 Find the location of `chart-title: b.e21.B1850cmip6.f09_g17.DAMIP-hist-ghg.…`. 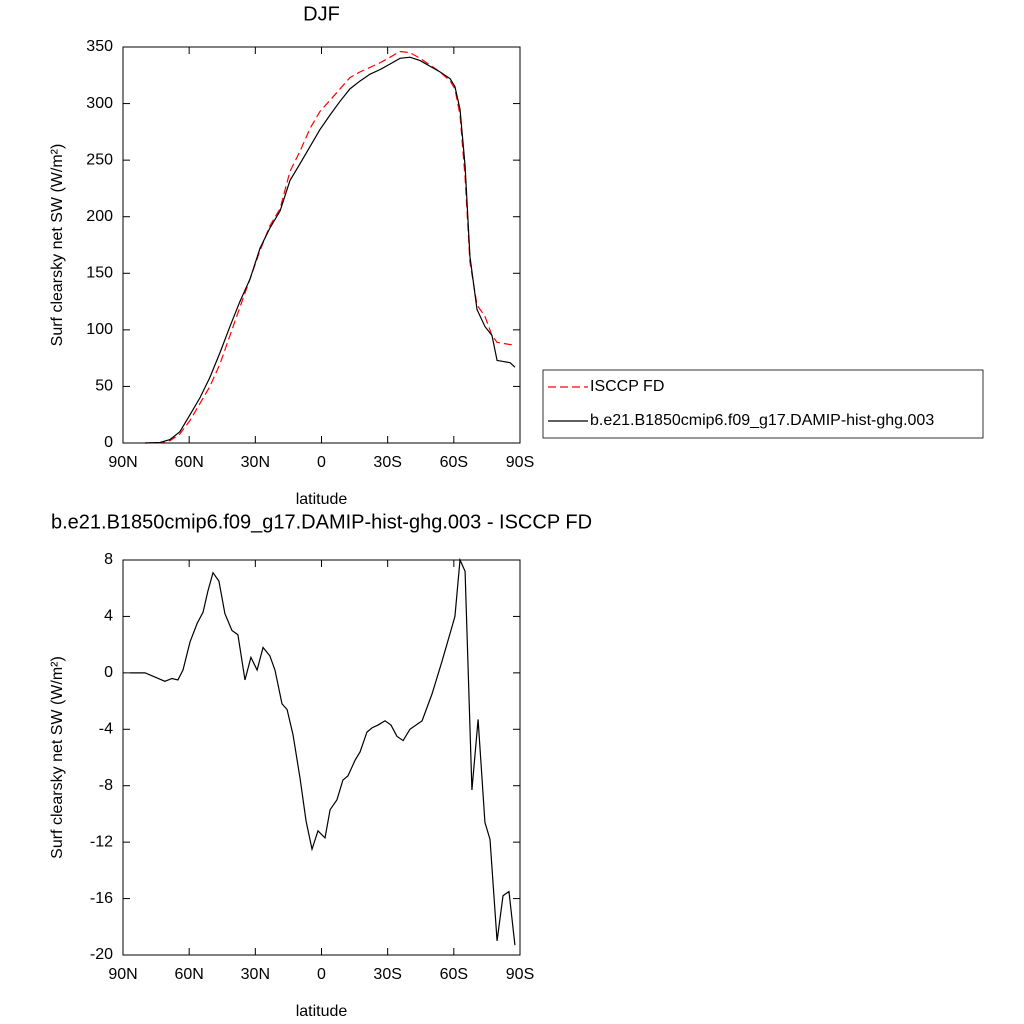

chart-title: b.e21.B1850cmip6.f09_g17.DAMIP-hist-ghg.… is located at coordinates (321, 522).